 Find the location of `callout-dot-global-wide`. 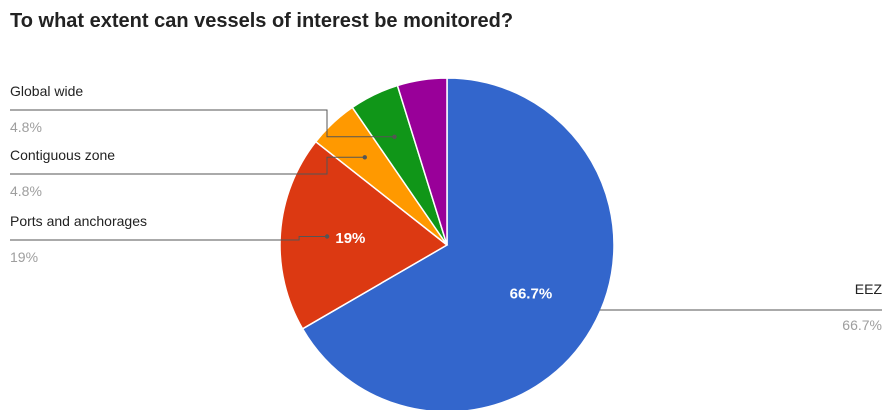

callout-dot-global-wide is located at coordinates (394, 136).